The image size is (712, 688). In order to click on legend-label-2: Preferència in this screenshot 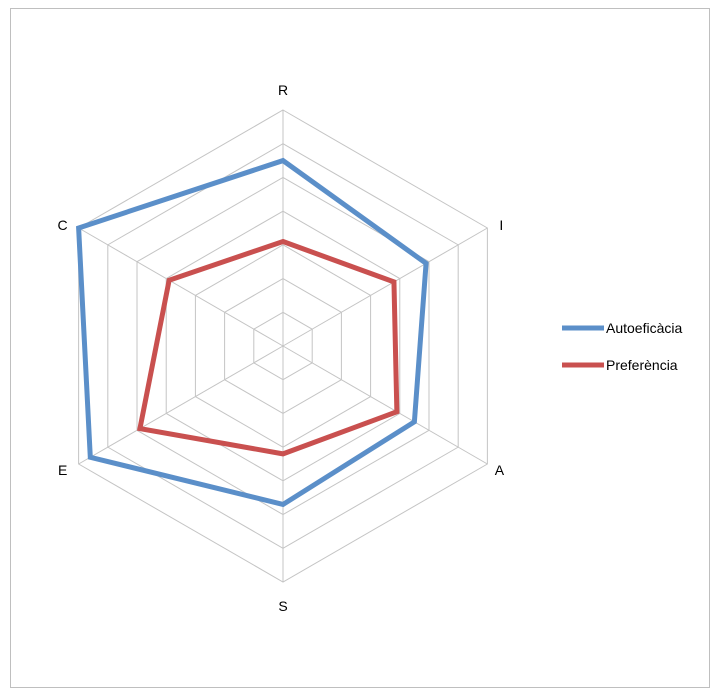, I will do `click(642, 365)`.